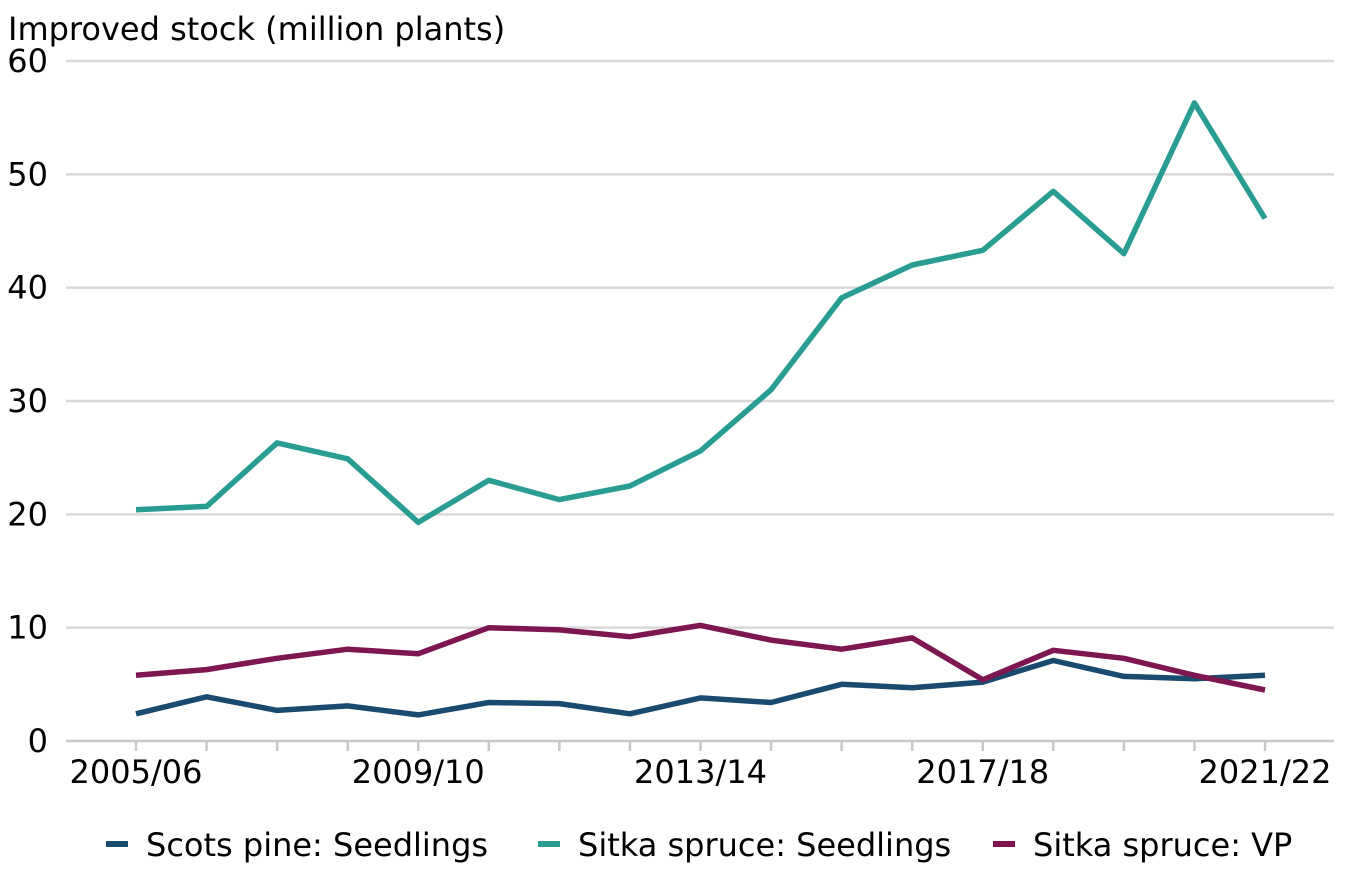 The width and height of the screenshot is (1354, 873). Describe the element at coordinates (317, 845) in the screenshot. I see `legend-label: Scots pine: Seedlings` at that location.